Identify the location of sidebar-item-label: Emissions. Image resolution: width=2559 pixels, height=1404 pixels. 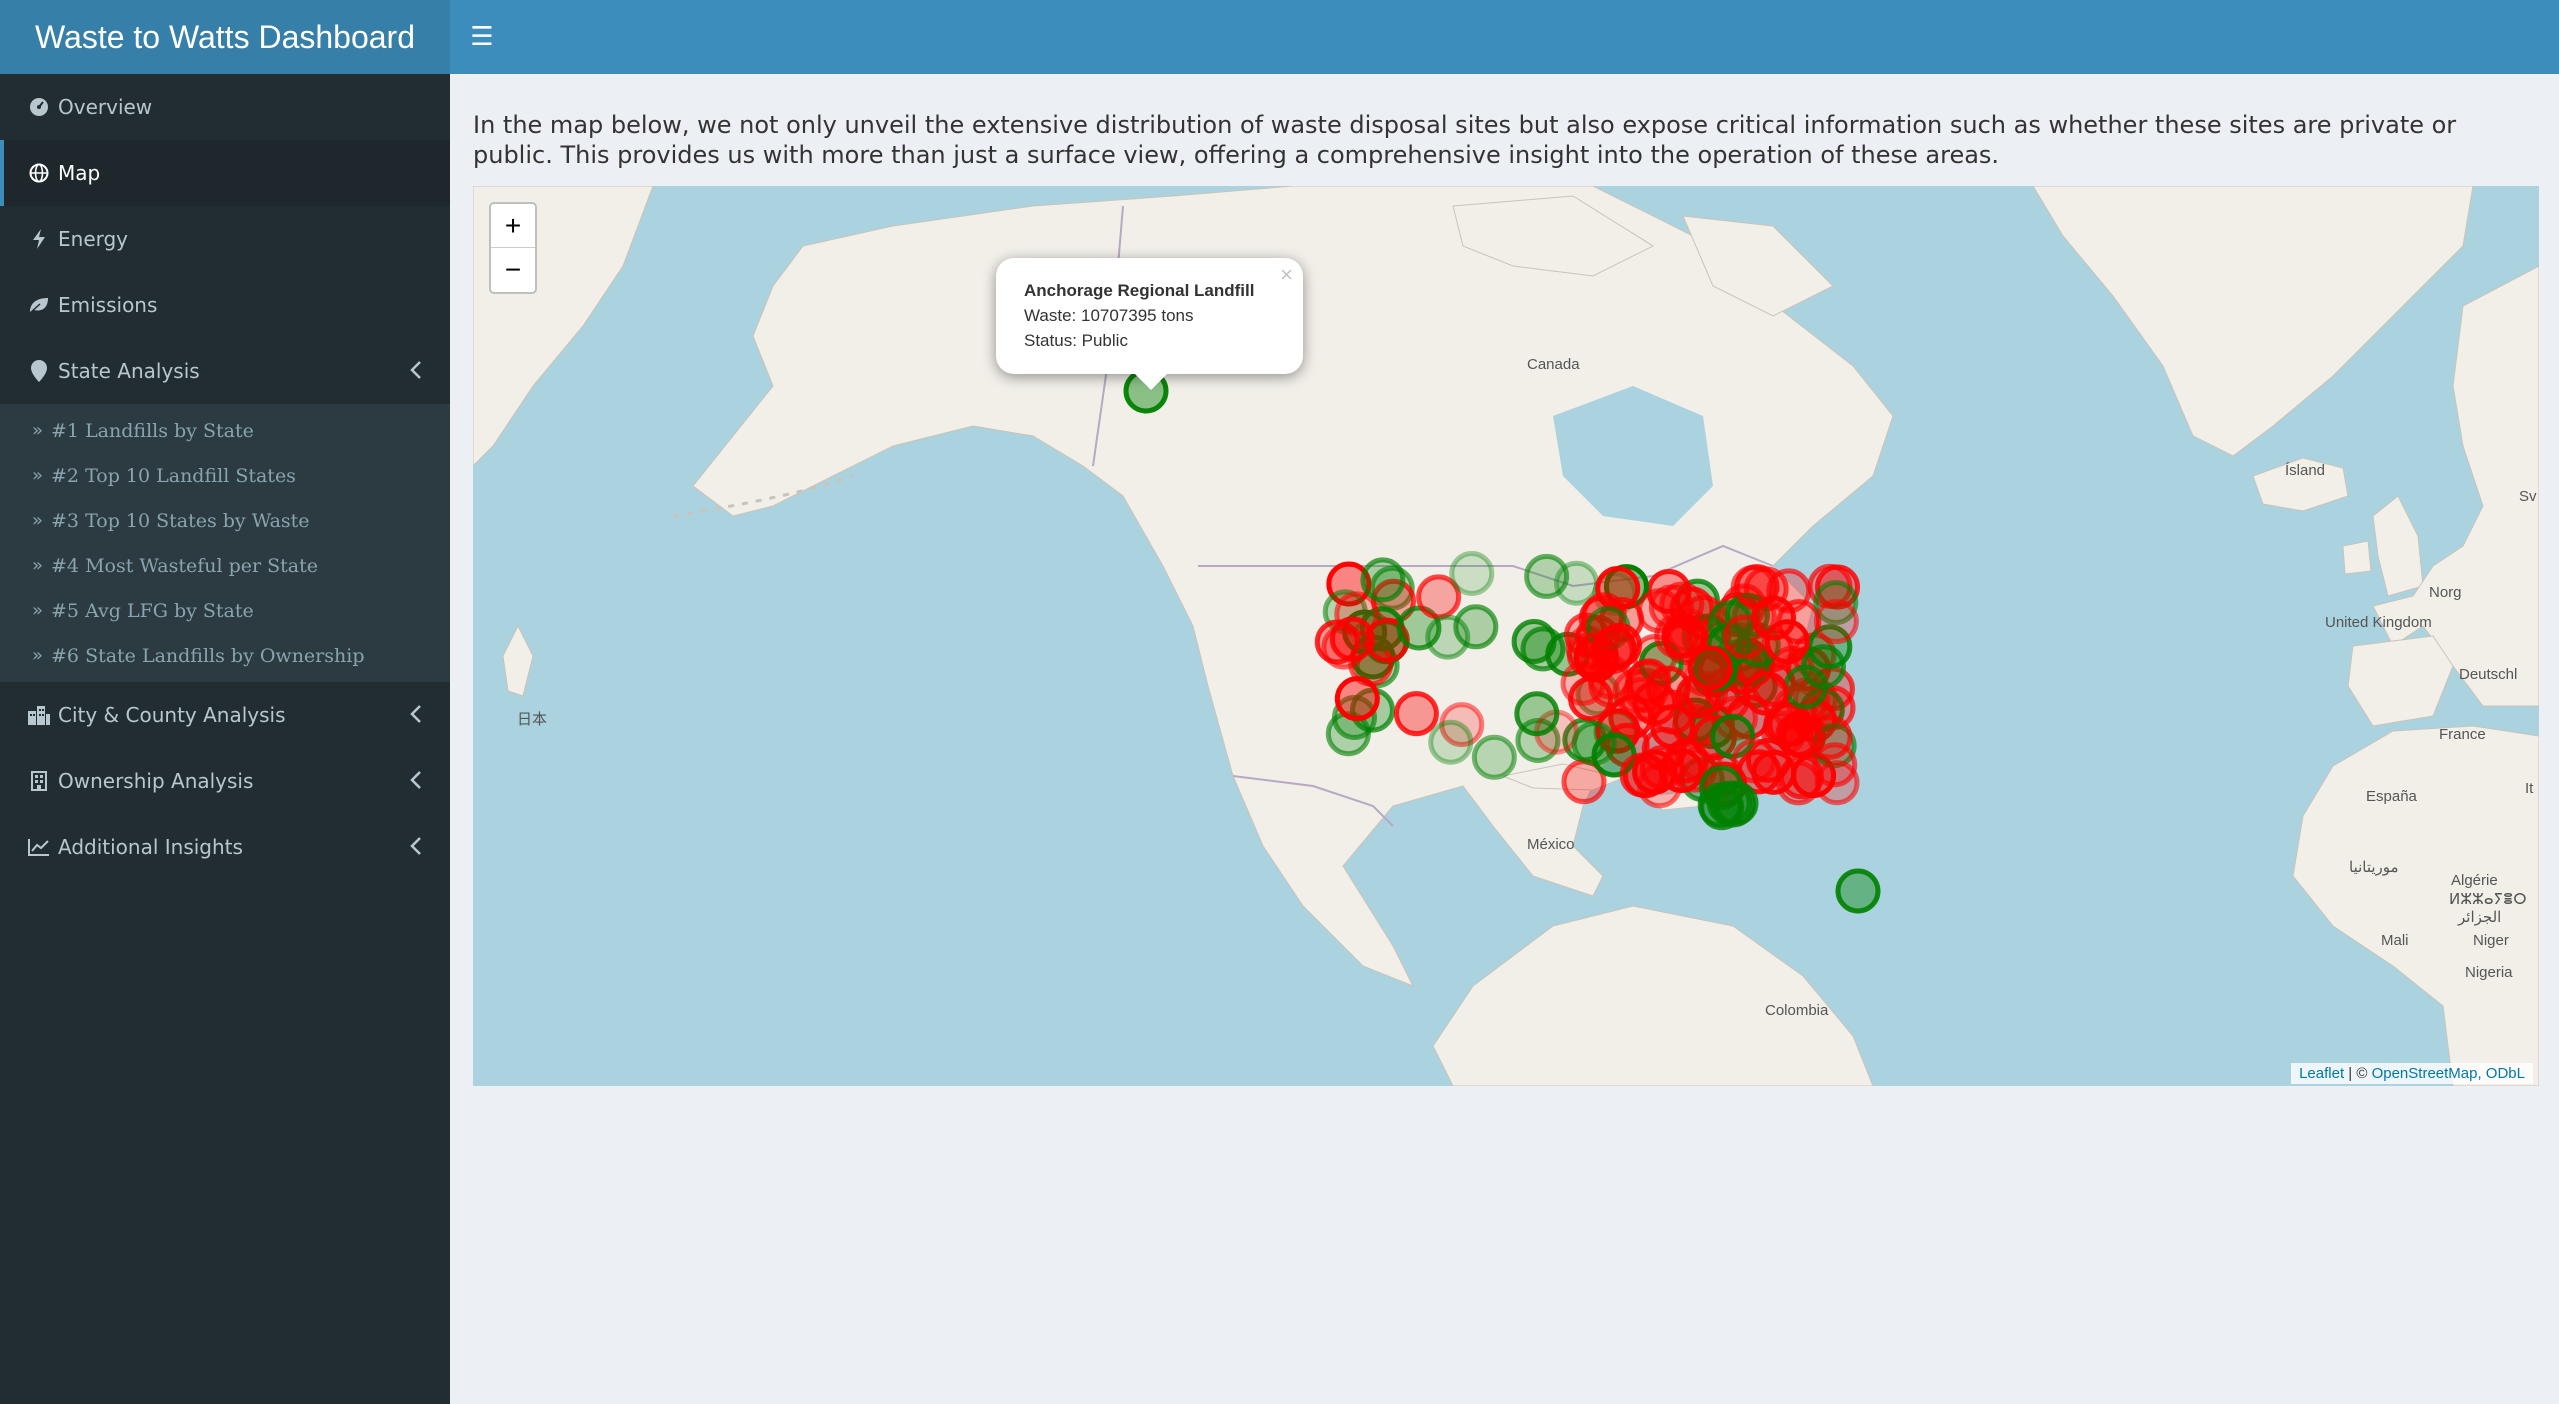
(108, 305).